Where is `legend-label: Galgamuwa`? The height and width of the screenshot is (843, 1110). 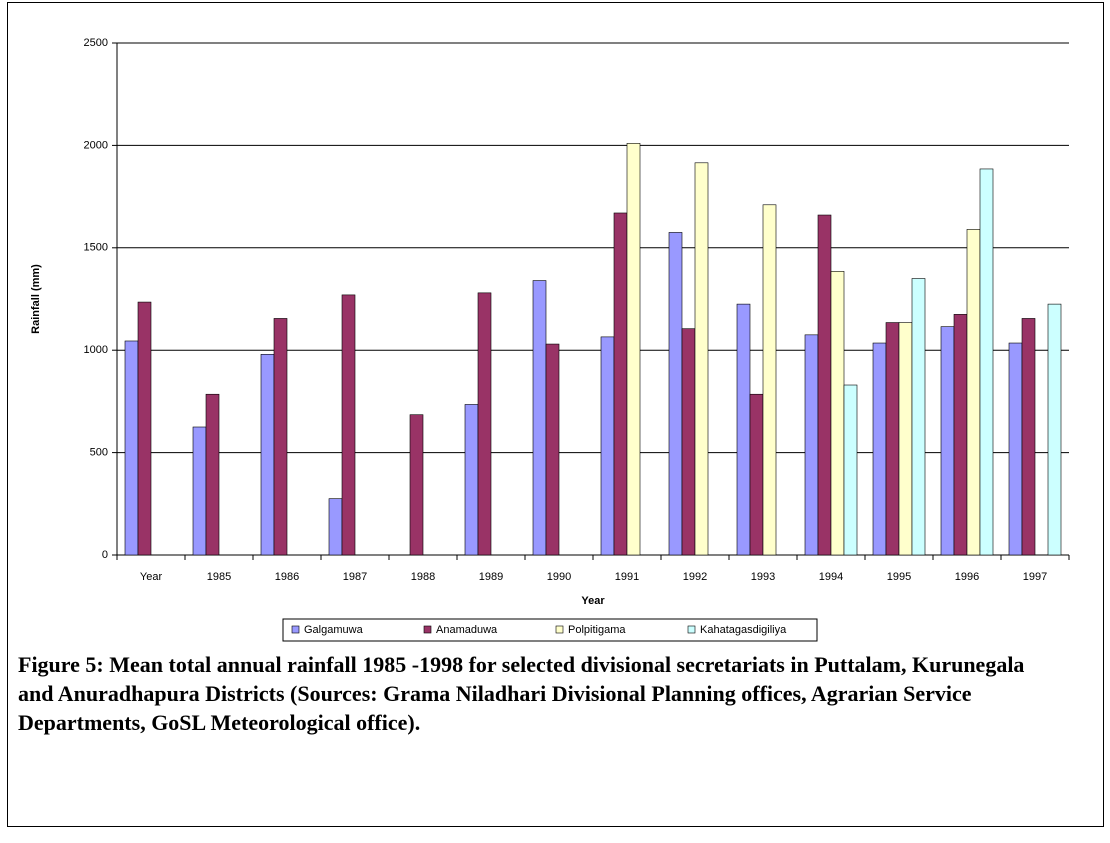
legend-label: Galgamuwa is located at coordinates (334, 630).